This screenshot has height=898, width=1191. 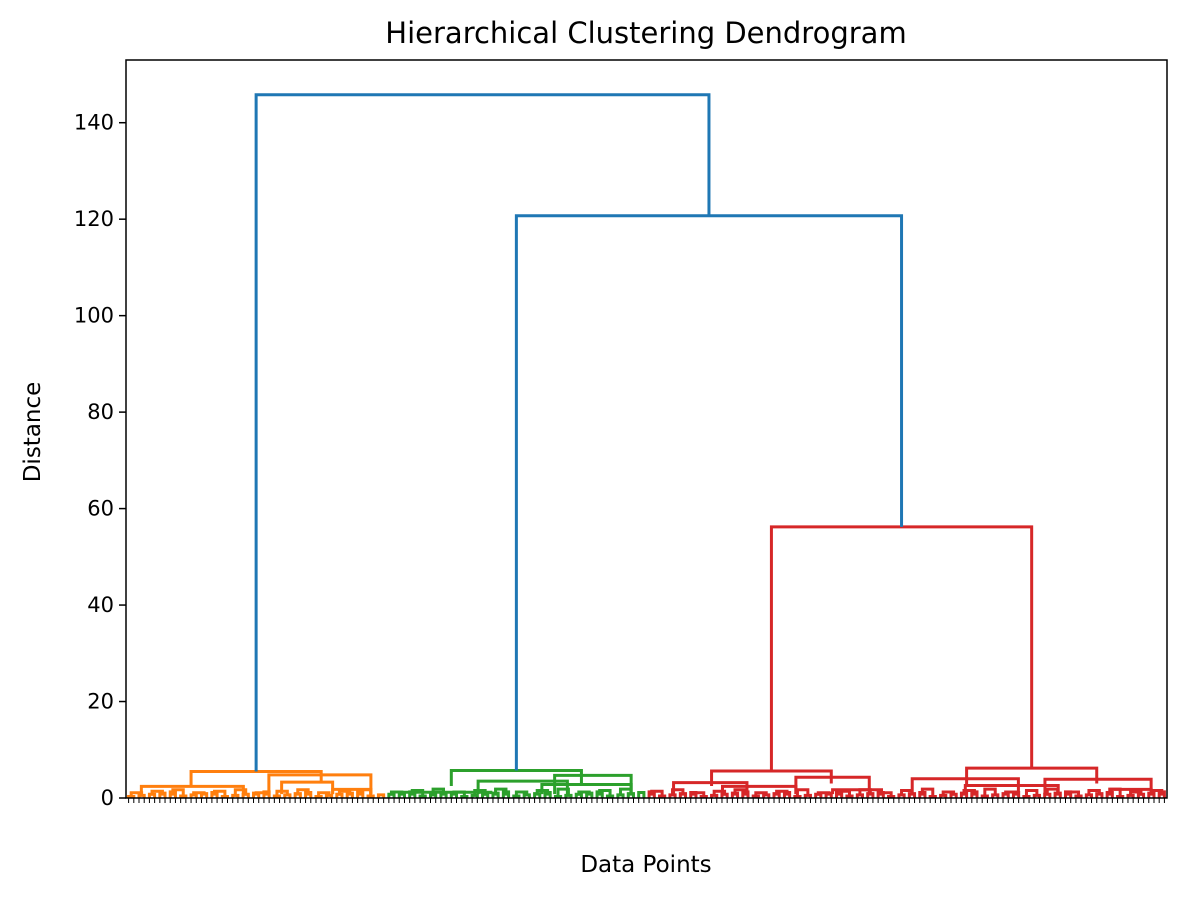 I want to click on chart-title: Hierarchical Clustering Dendrogram, so click(x=645, y=33).